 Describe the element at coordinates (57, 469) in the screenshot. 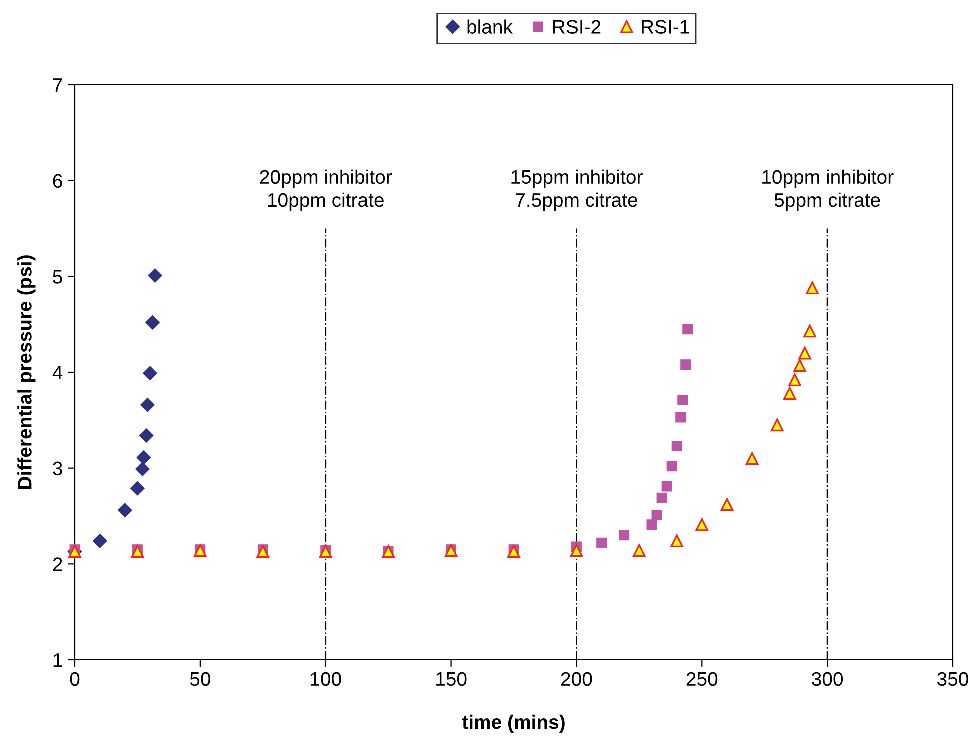

I see `y-tick-label: 3` at that location.